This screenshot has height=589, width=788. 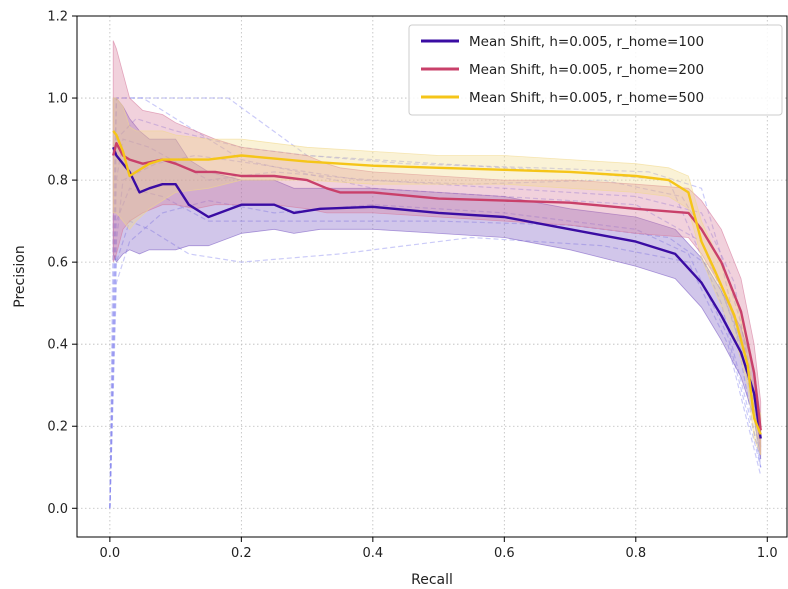 What do you see at coordinates (20, 276) in the screenshot?
I see `y-axis-label: Precision` at bounding box center [20, 276].